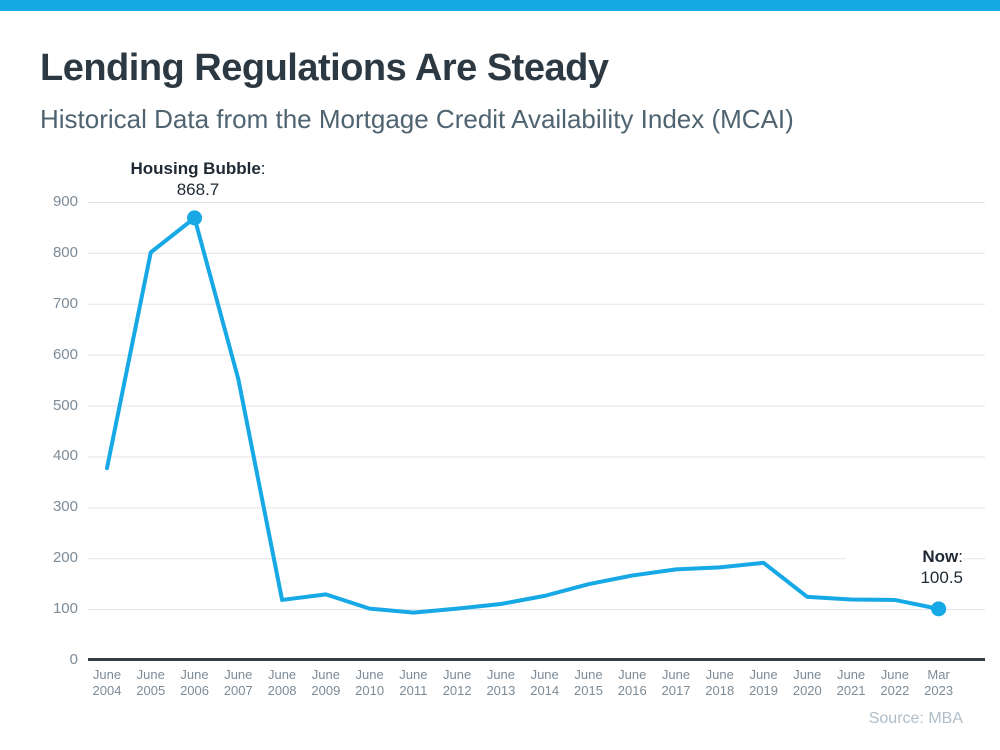  Describe the element at coordinates (151, 690) in the screenshot. I see `x-tick-label-line: 2005` at that location.